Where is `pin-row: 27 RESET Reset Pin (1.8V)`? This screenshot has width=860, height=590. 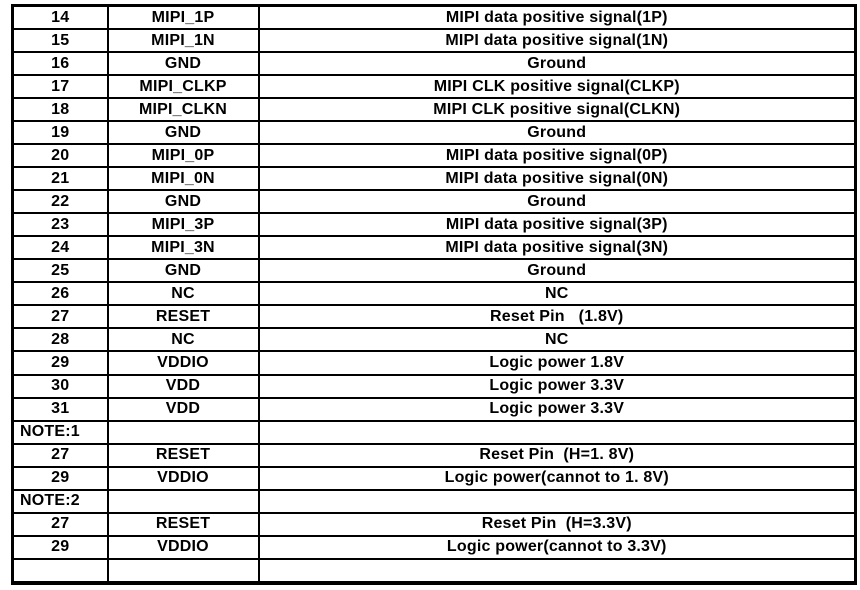 pin-row: 27 RESET Reset Pin (1.8V) is located at coordinates (434, 317).